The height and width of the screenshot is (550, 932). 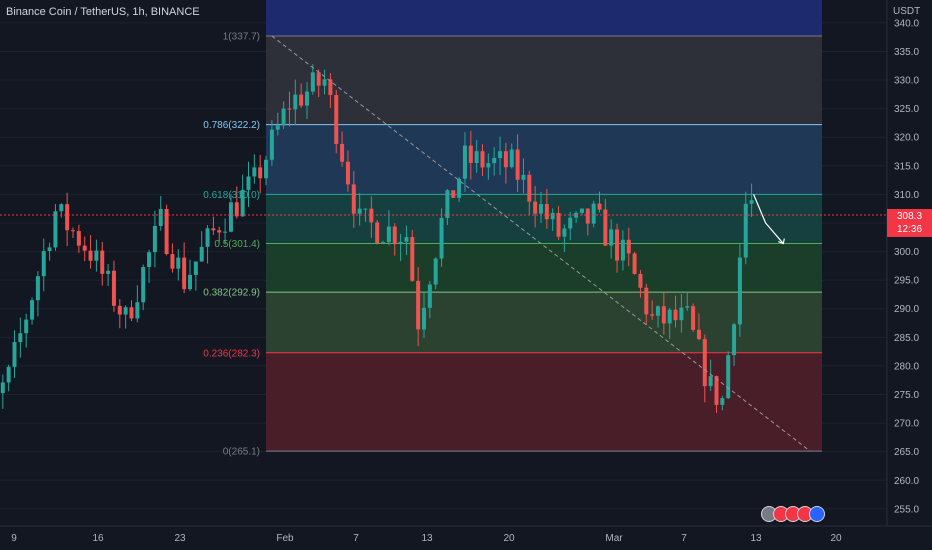 I want to click on price-tick-label: 335.0, so click(x=906, y=52).